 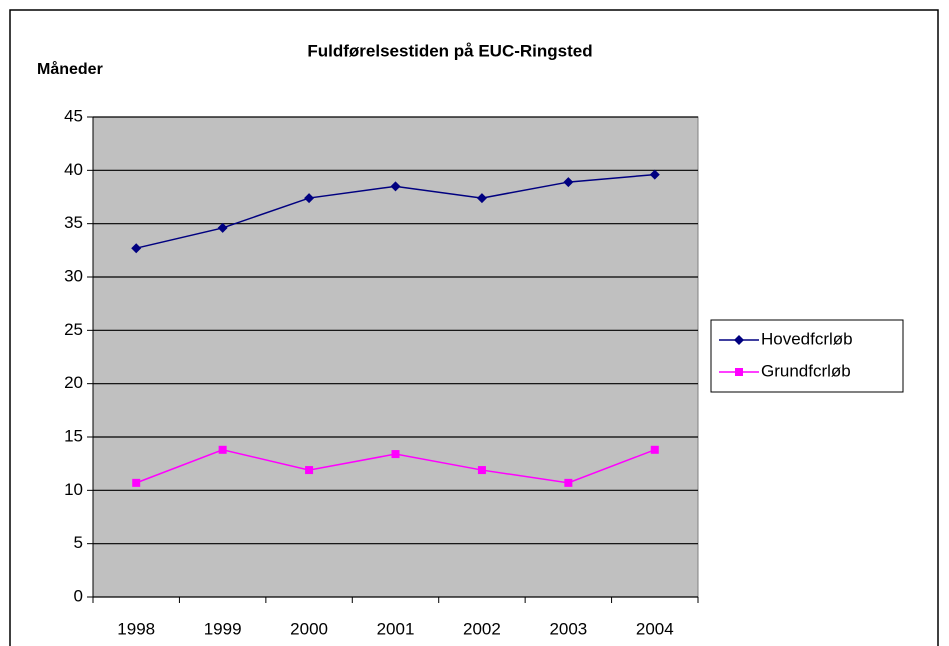 I want to click on y-tick-label: 45, so click(x=73, y=115).